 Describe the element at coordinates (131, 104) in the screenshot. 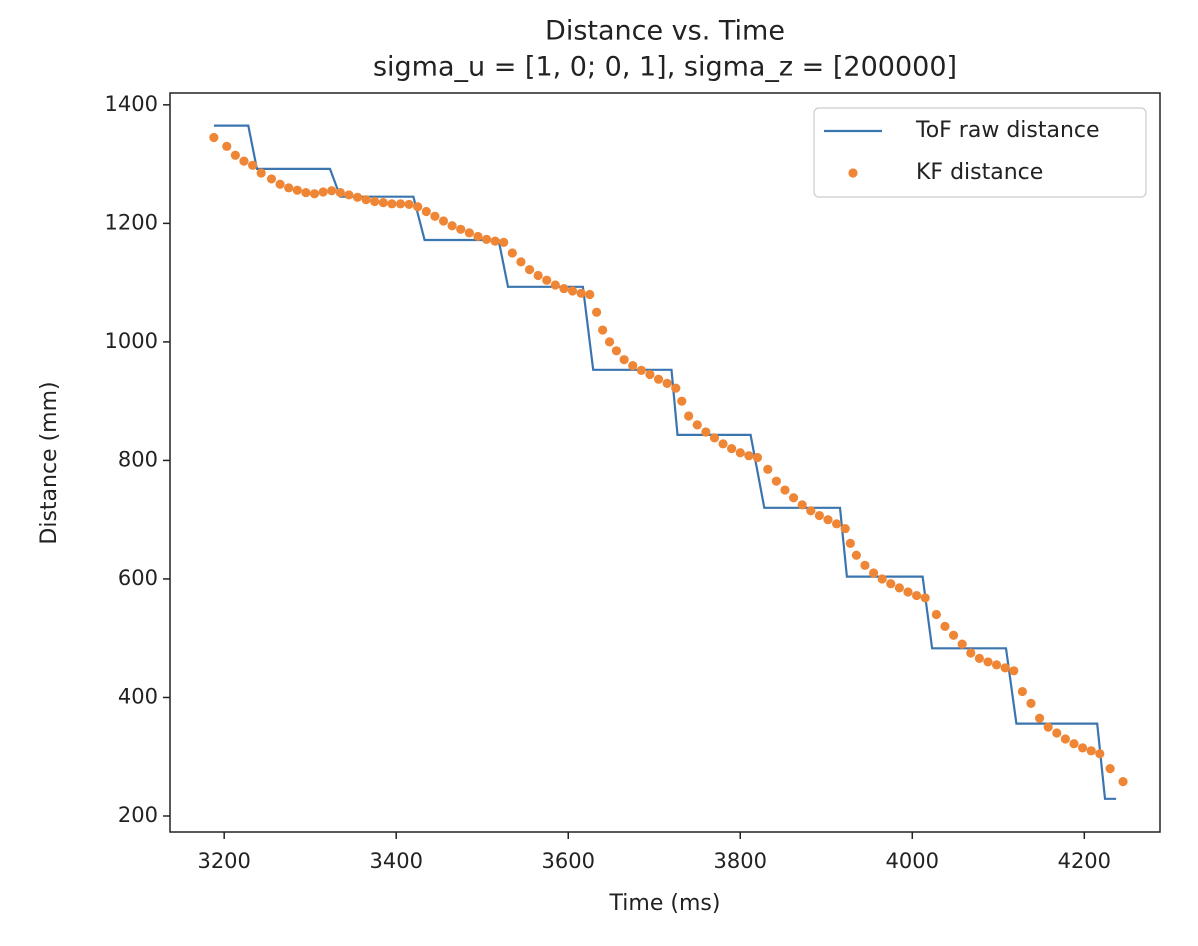

I see `y-tick-label: 1400` at that location.